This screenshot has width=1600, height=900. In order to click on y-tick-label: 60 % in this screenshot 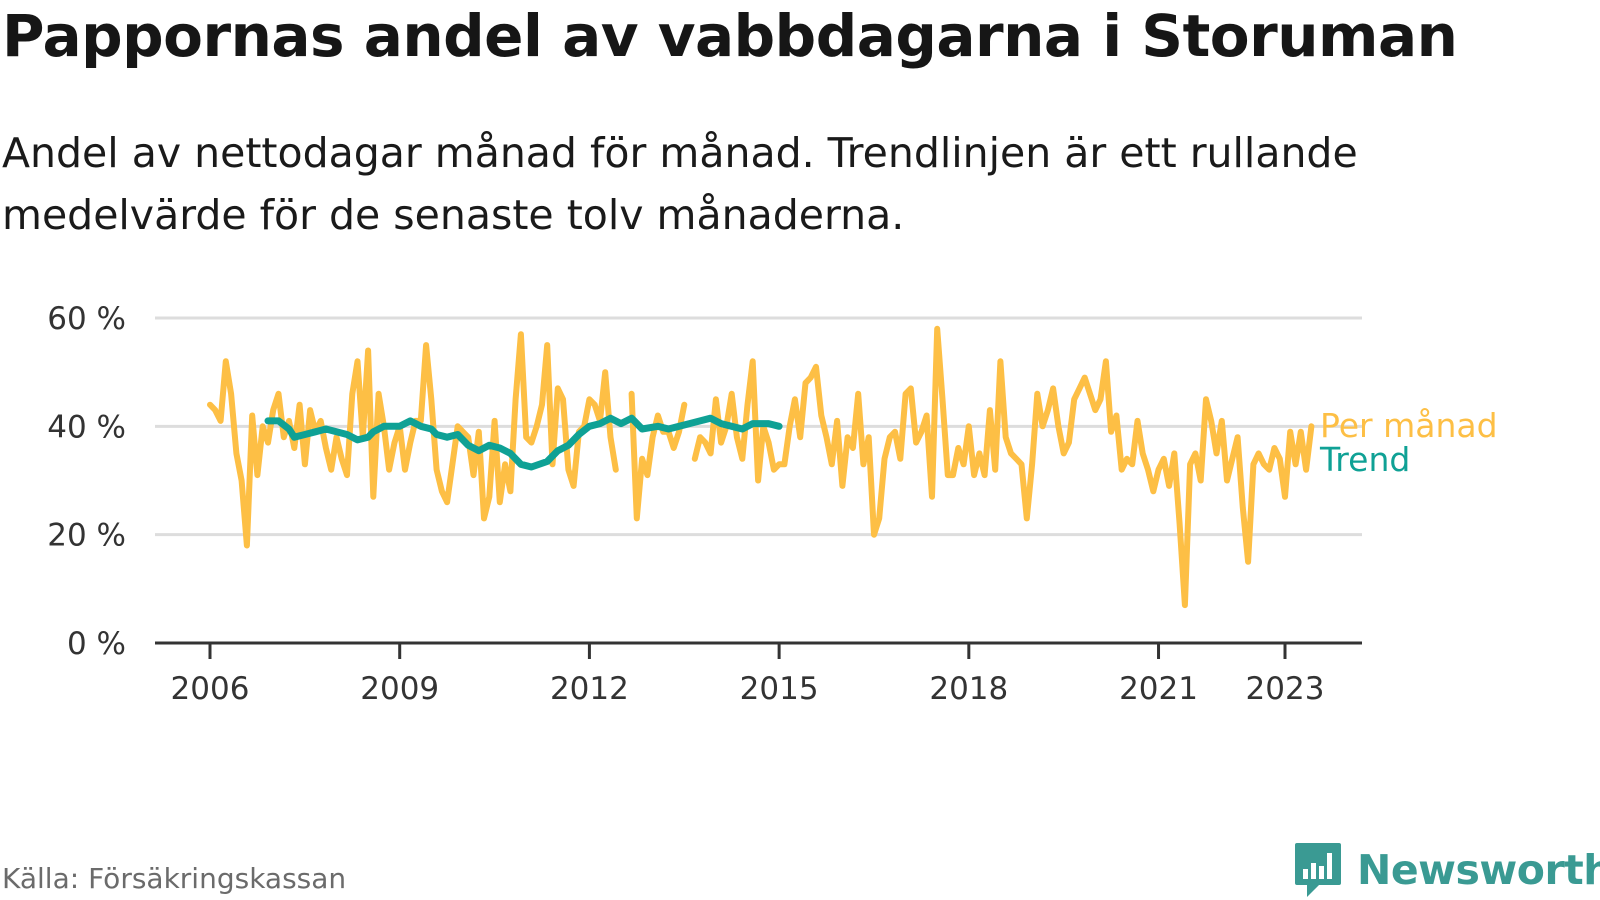, I will do `click(86, 319)`.